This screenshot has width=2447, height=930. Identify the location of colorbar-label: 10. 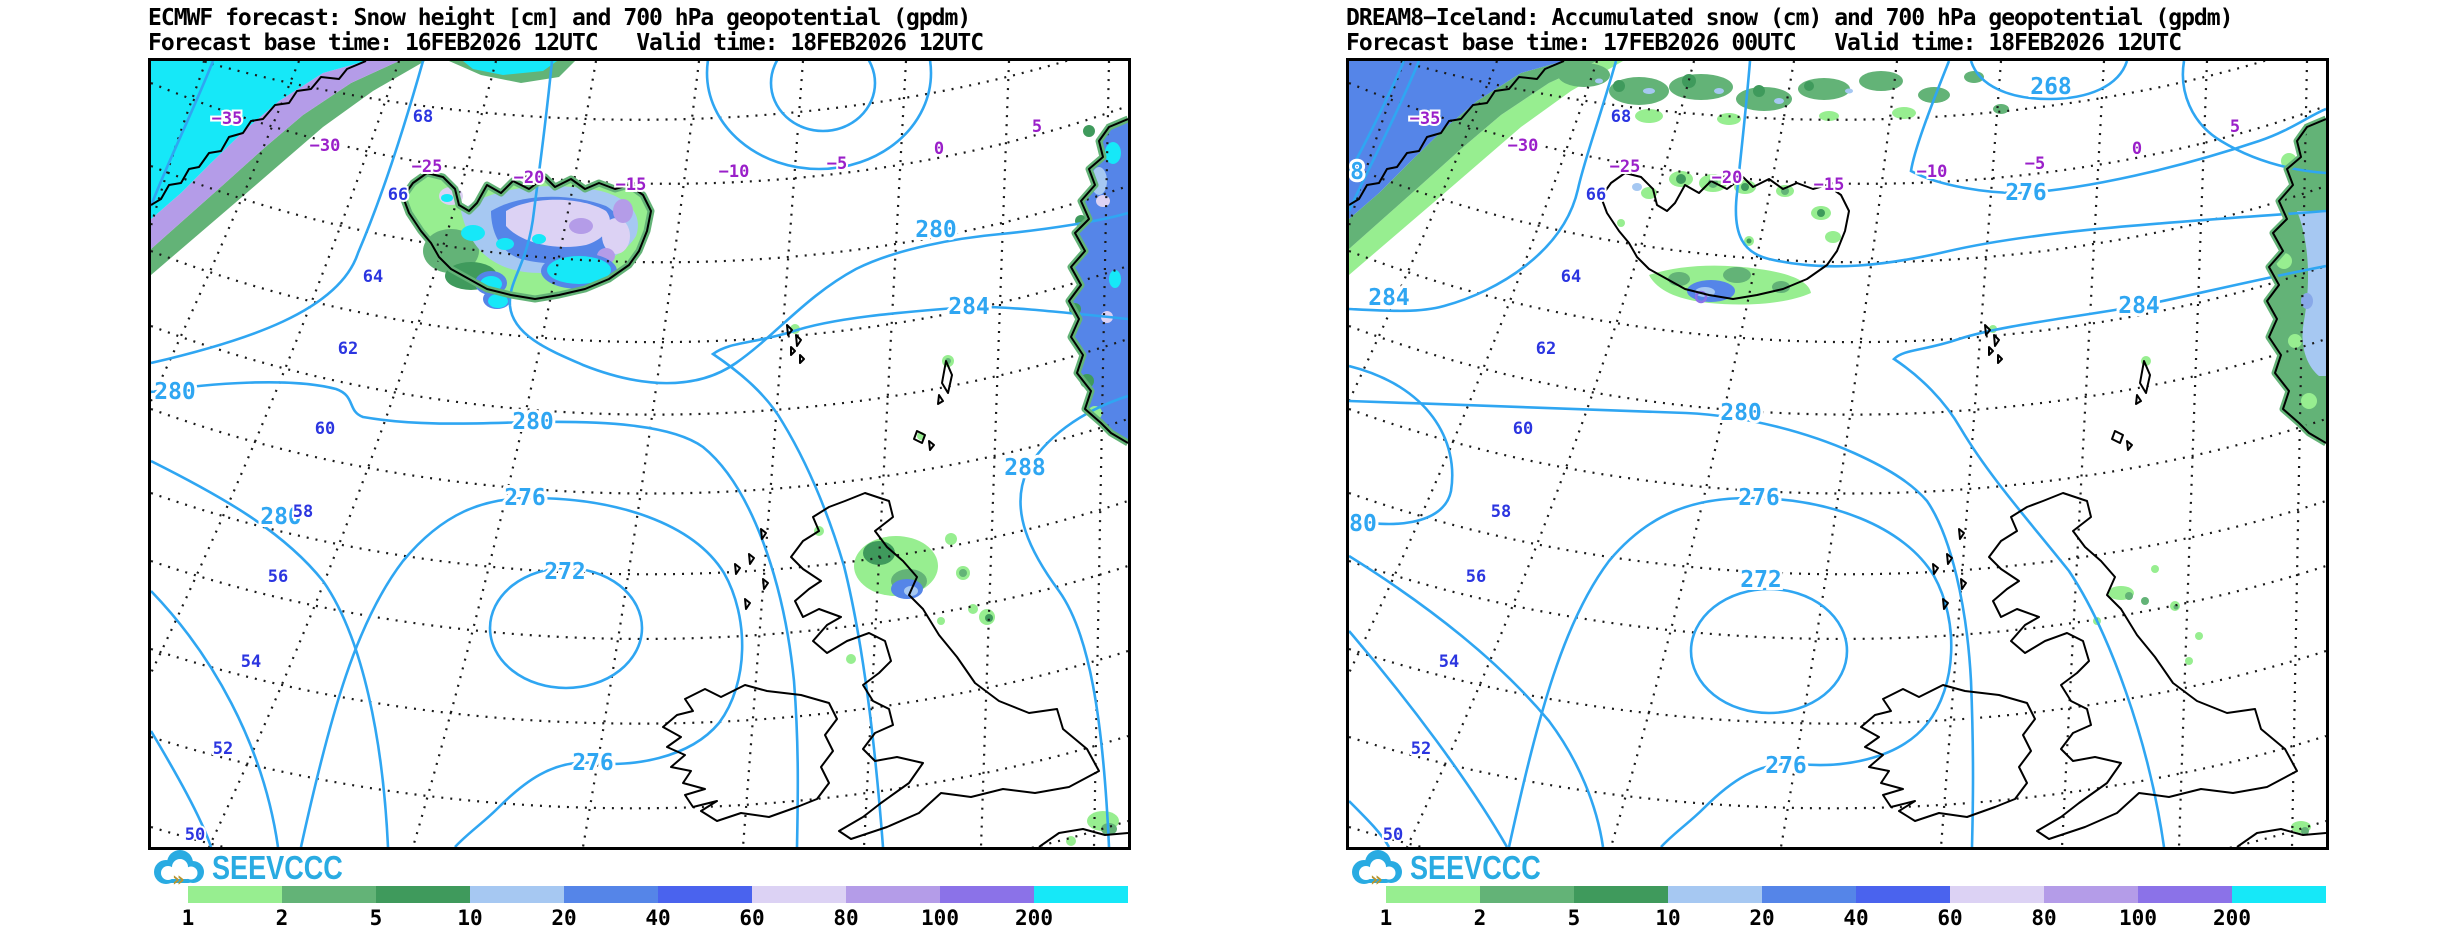
(470, 918).